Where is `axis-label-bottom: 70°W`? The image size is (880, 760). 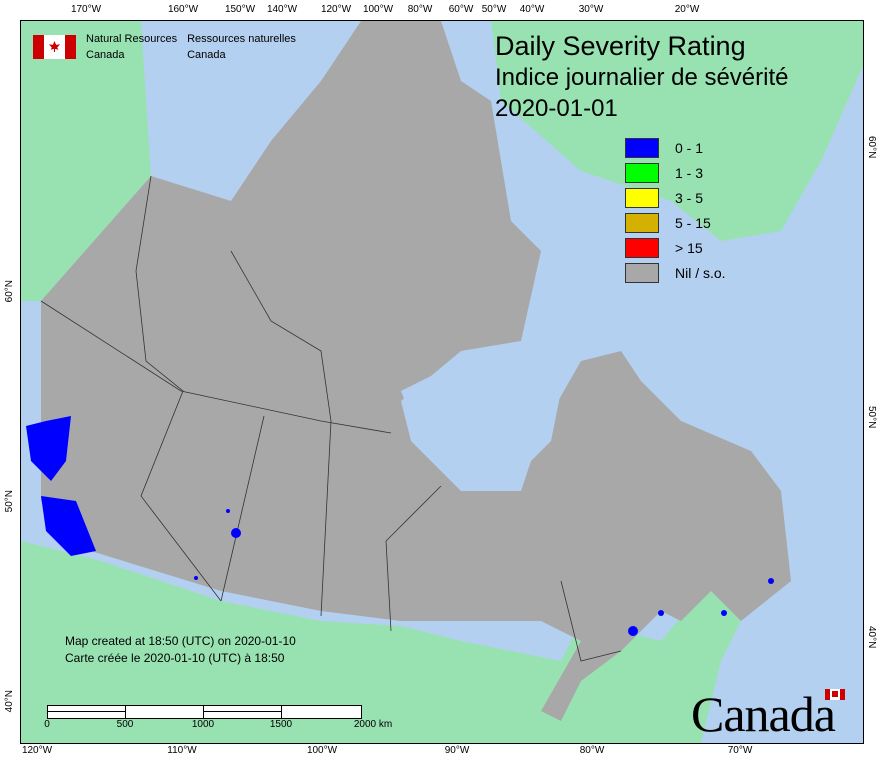
axis-label-bottom: 70°W is located at coordinates (740, 750).